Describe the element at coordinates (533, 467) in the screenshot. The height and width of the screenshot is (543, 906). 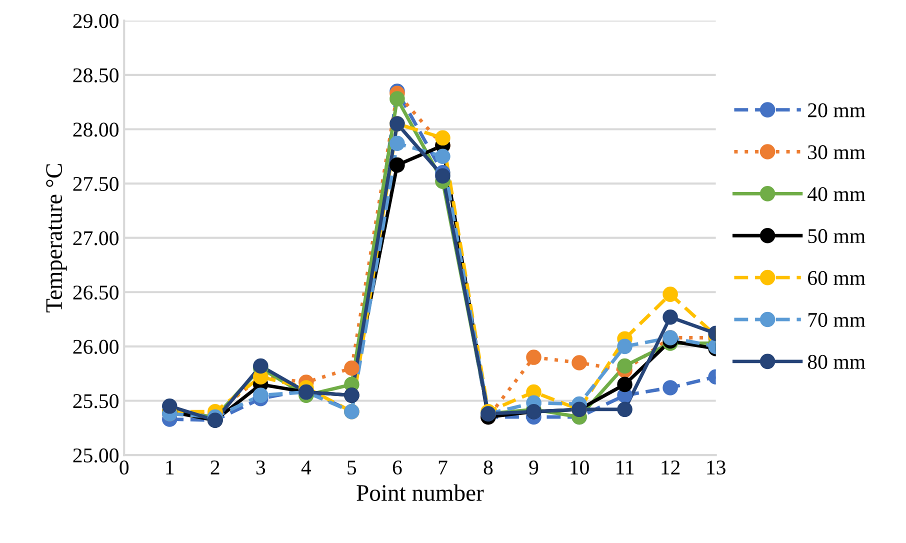
I see `x-tick-label: 9` at that location.